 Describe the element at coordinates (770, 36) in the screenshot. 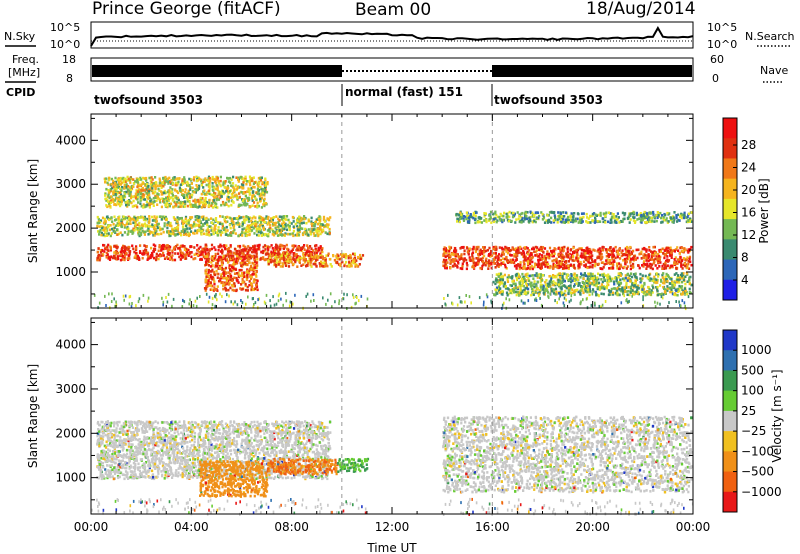

I see `search-label: N.Search` at that location.